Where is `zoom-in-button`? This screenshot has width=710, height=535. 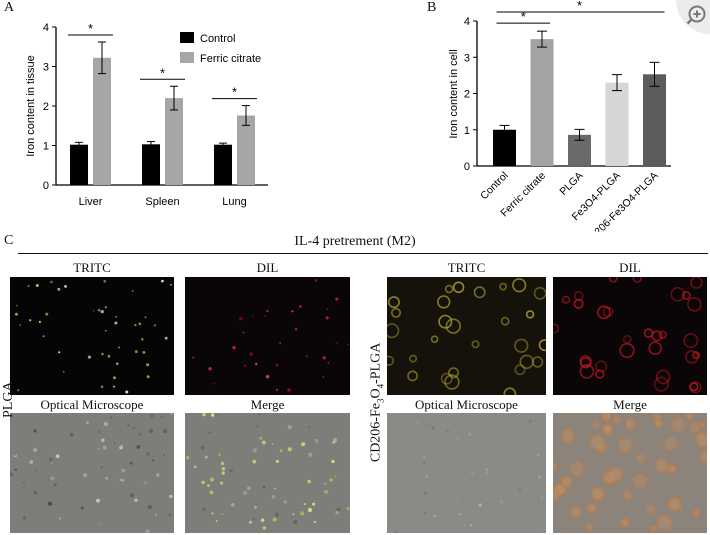 zoom-in-button is located at coordinates (693, 17).